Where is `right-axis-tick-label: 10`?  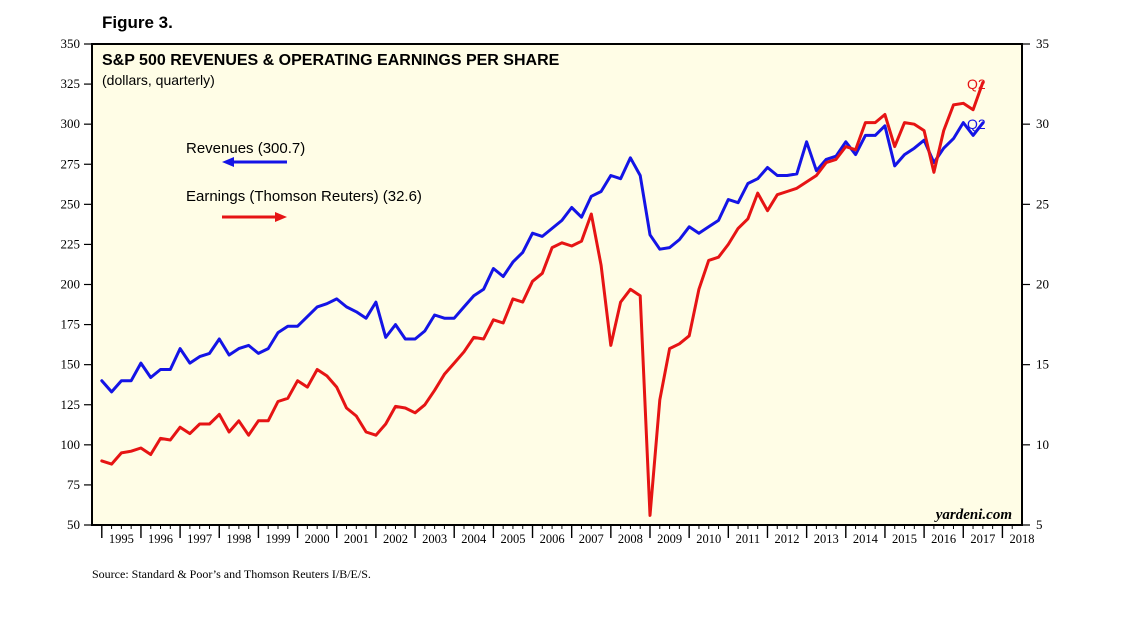 right-axis-tick-label: 10 is located at coordinates (1042, 444).